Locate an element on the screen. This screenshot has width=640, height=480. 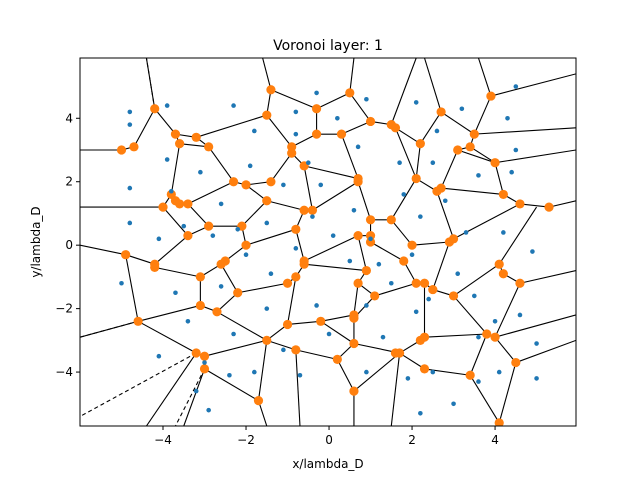
x-tick-label: 4 is located at coordinates (495, 440).